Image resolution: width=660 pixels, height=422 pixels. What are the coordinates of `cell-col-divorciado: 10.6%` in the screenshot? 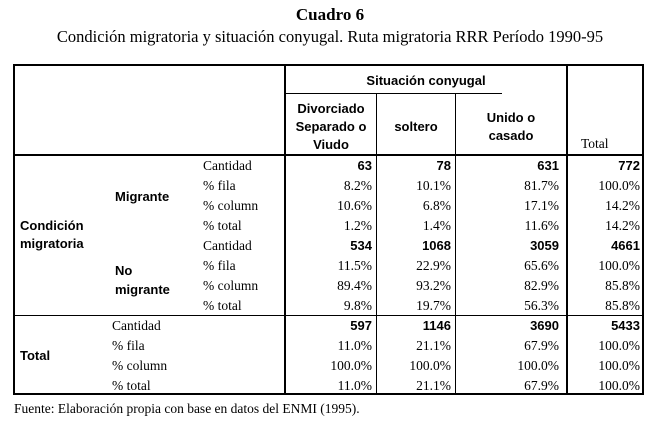 It's located at (354, 205).